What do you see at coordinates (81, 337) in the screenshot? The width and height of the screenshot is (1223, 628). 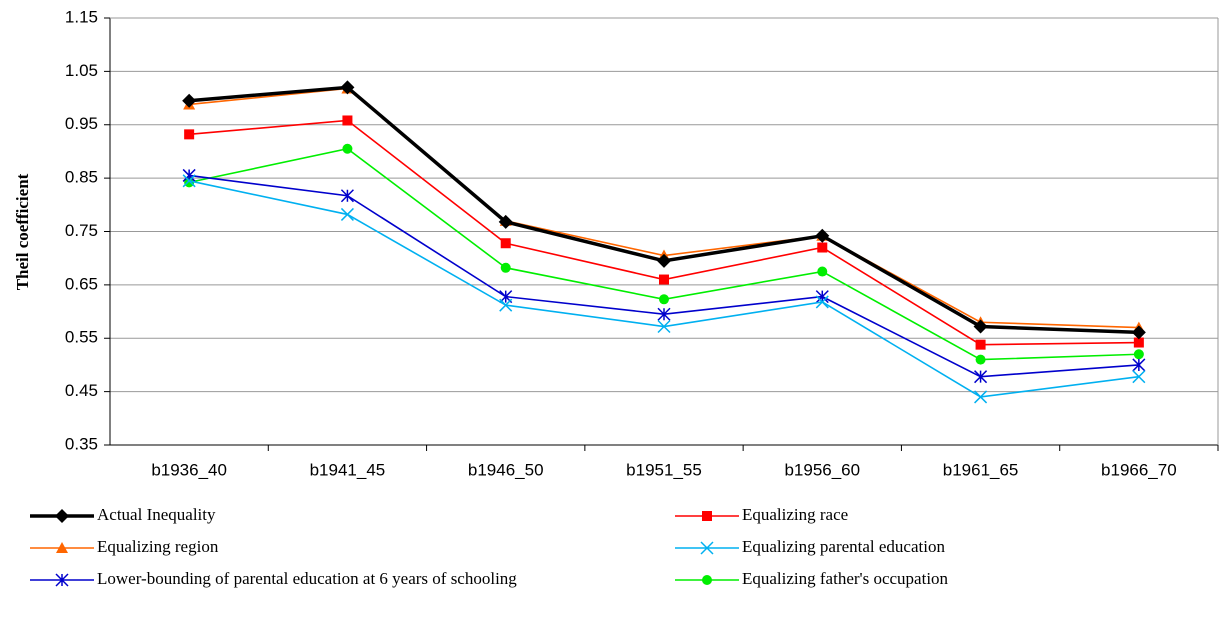 I see `y-tick-label: 0.55` at bounding box center [81, 337].